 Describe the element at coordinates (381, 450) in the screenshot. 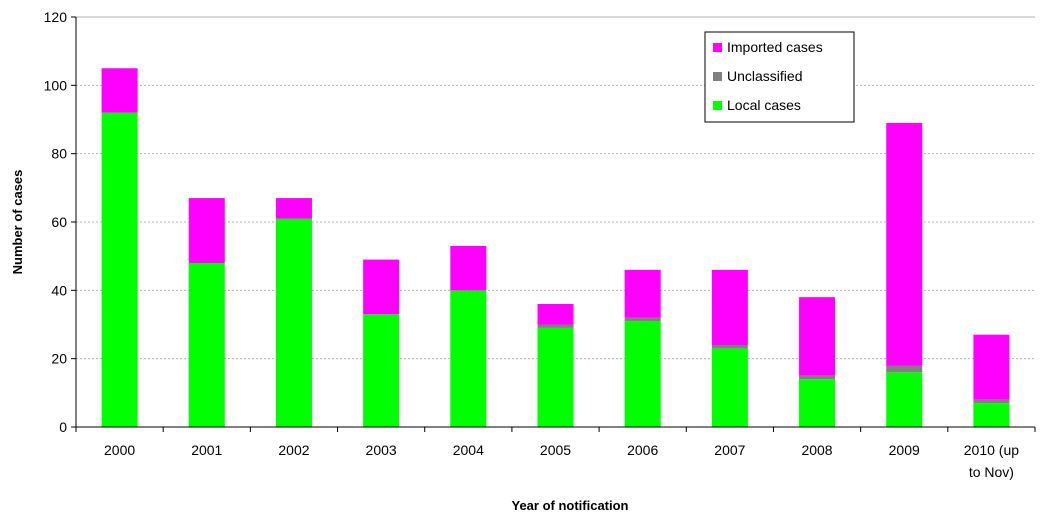

I see `x-tick-label: 2003` at that location.